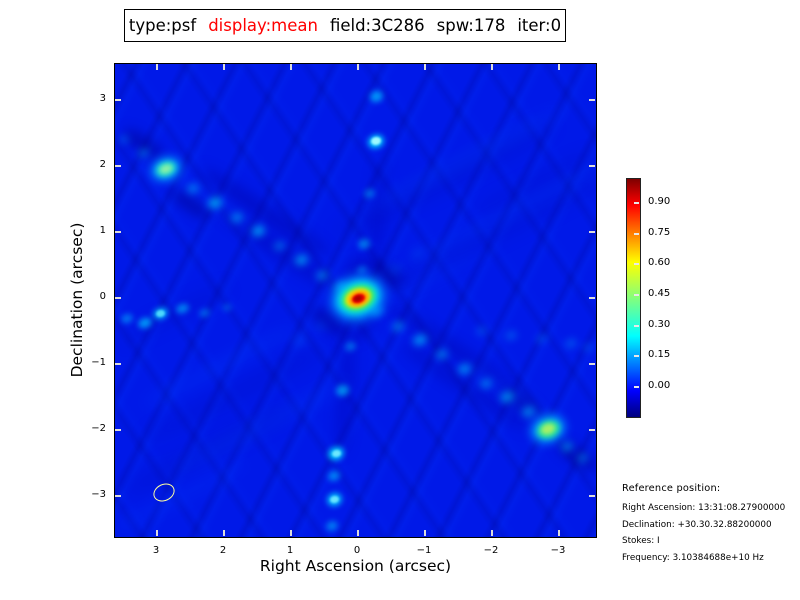 This screenshot has width=800, height=600. What do you see at coordinates (223, 550) in the screenshot?
I see `x-tick-label: 2` at bounding box center [223, 550].